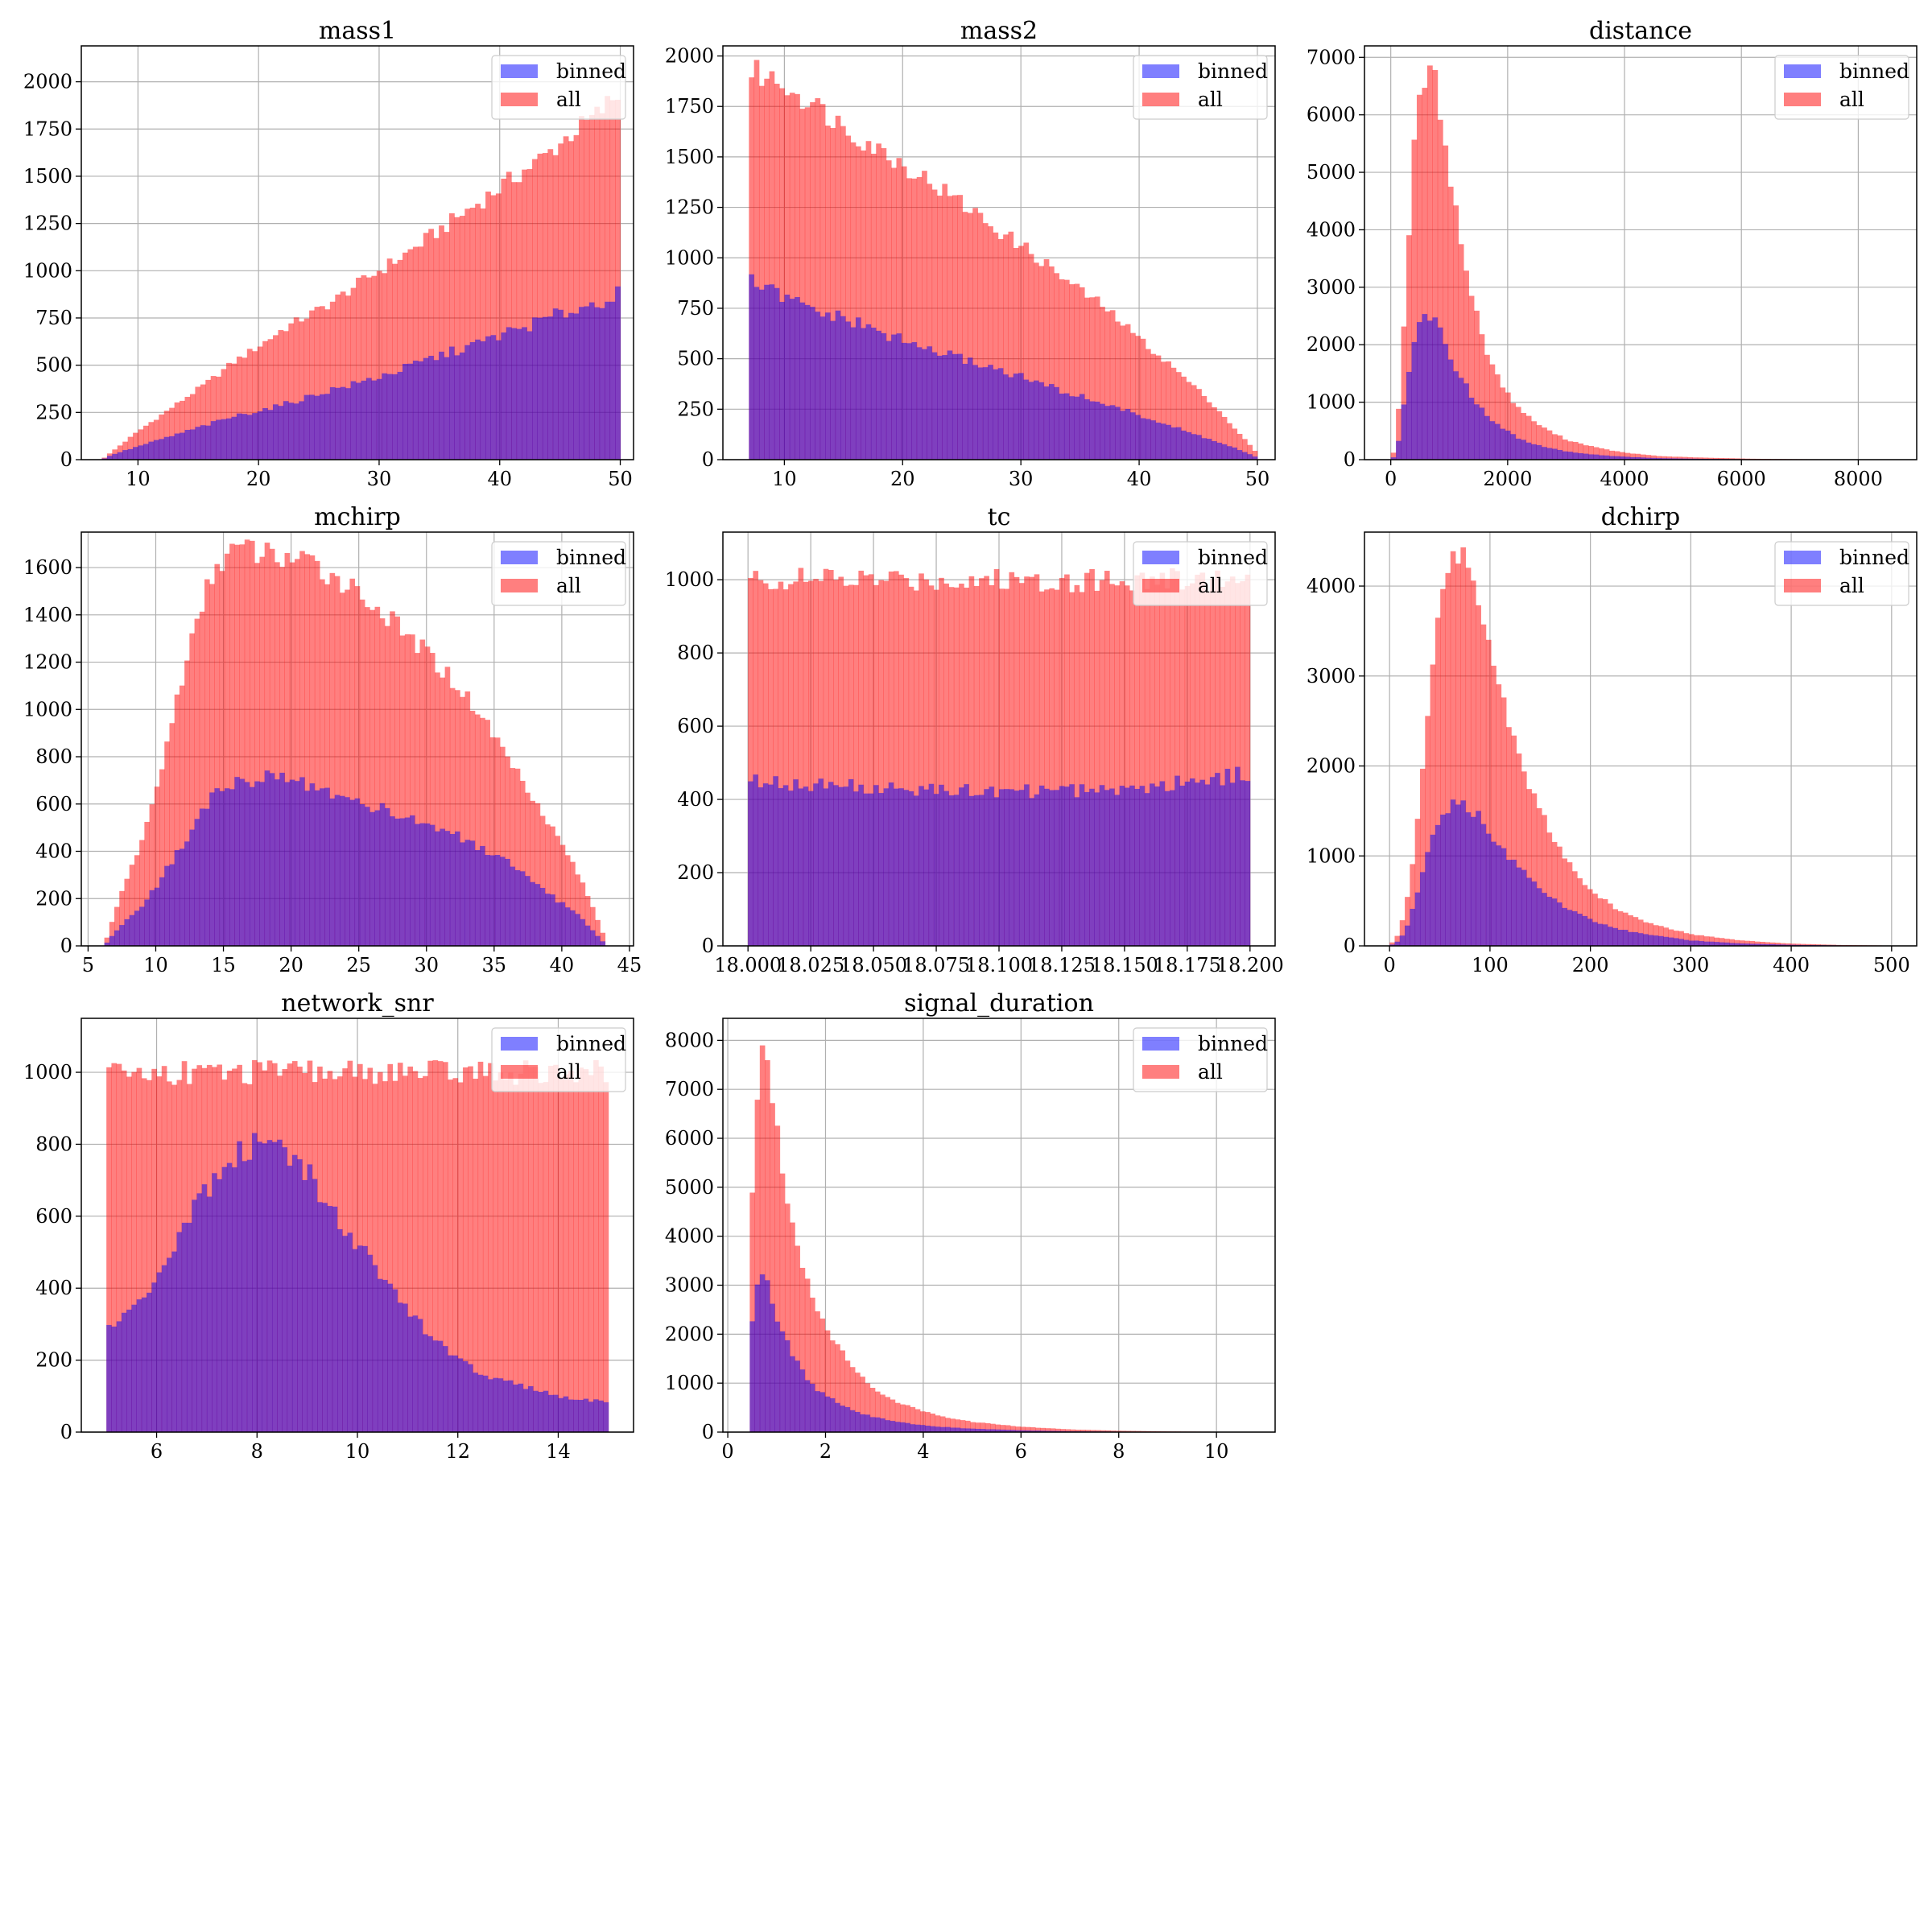  Describe the element at coordinates (1741, 479) in the screenshot. I see `x-tick-label: 6000` at that location.